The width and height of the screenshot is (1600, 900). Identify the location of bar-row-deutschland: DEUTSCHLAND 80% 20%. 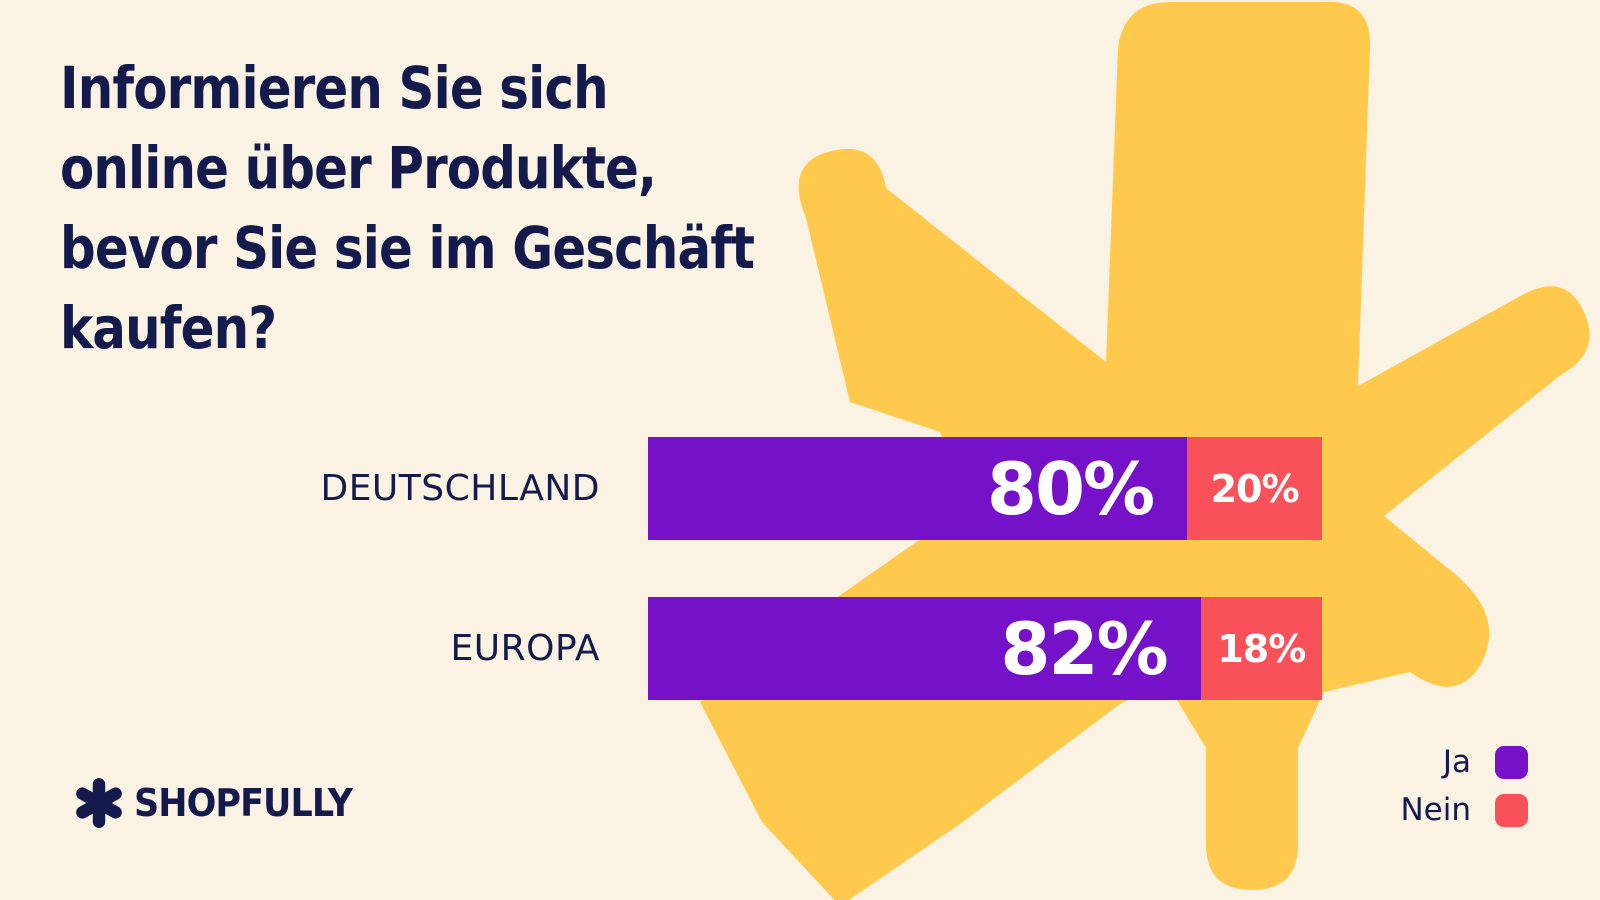
(661, 488).